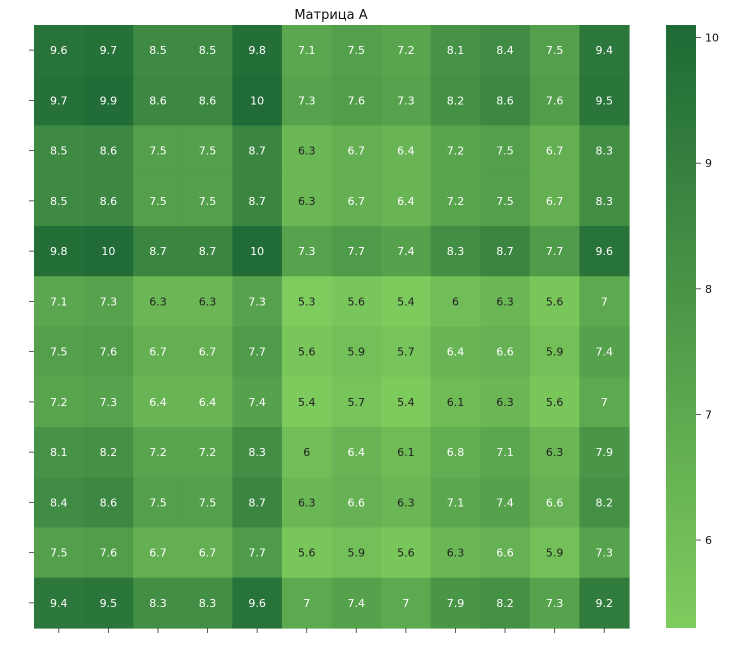 The width and height of the screenshot is (738, 650). I want to click on colorbar-tick-label: 6, so click(708, 540).